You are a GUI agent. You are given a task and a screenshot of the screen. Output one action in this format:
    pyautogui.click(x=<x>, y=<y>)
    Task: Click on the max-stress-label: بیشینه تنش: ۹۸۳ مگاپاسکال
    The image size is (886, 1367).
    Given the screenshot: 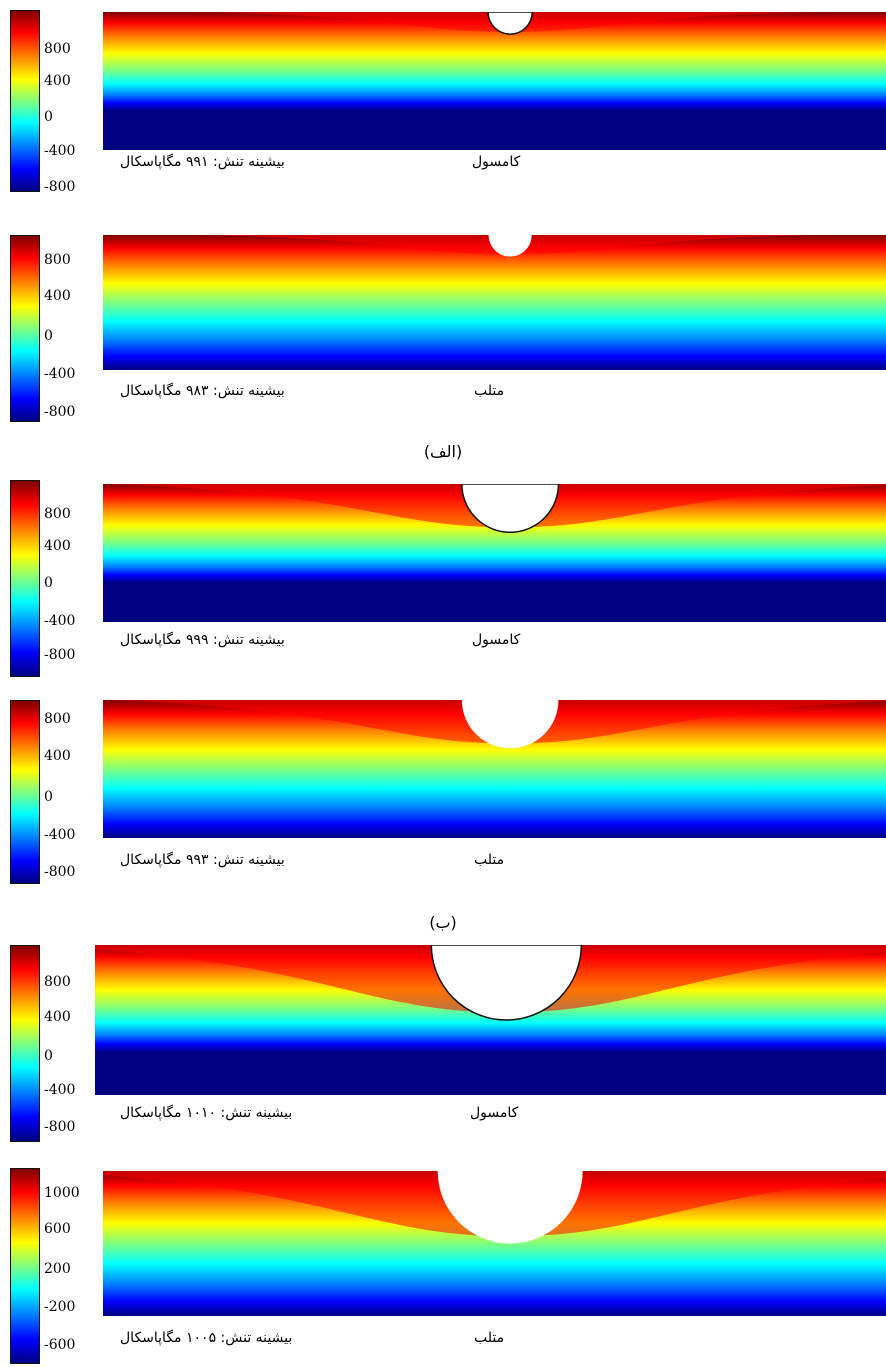 What is the action you would take?
    pyautogui.click(x=202, y=391)
    